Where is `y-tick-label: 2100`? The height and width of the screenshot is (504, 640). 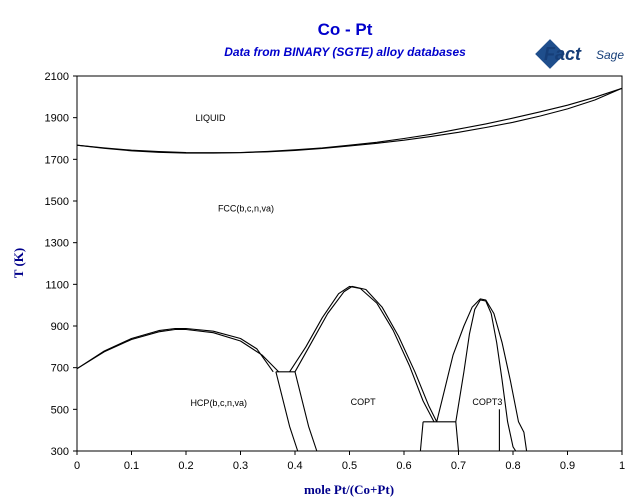
y-tick-label: 2100 is located at coordinates (57, 77).